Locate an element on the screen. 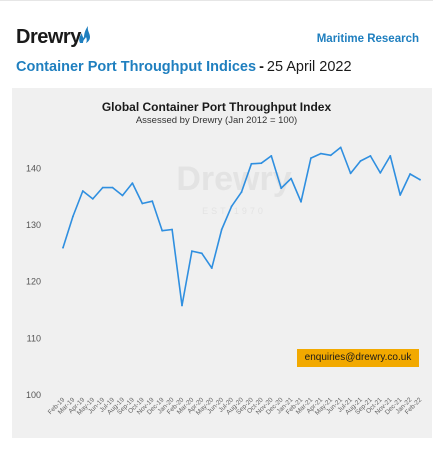  y-tick-label: 120 is located at coordinates (33, 282).